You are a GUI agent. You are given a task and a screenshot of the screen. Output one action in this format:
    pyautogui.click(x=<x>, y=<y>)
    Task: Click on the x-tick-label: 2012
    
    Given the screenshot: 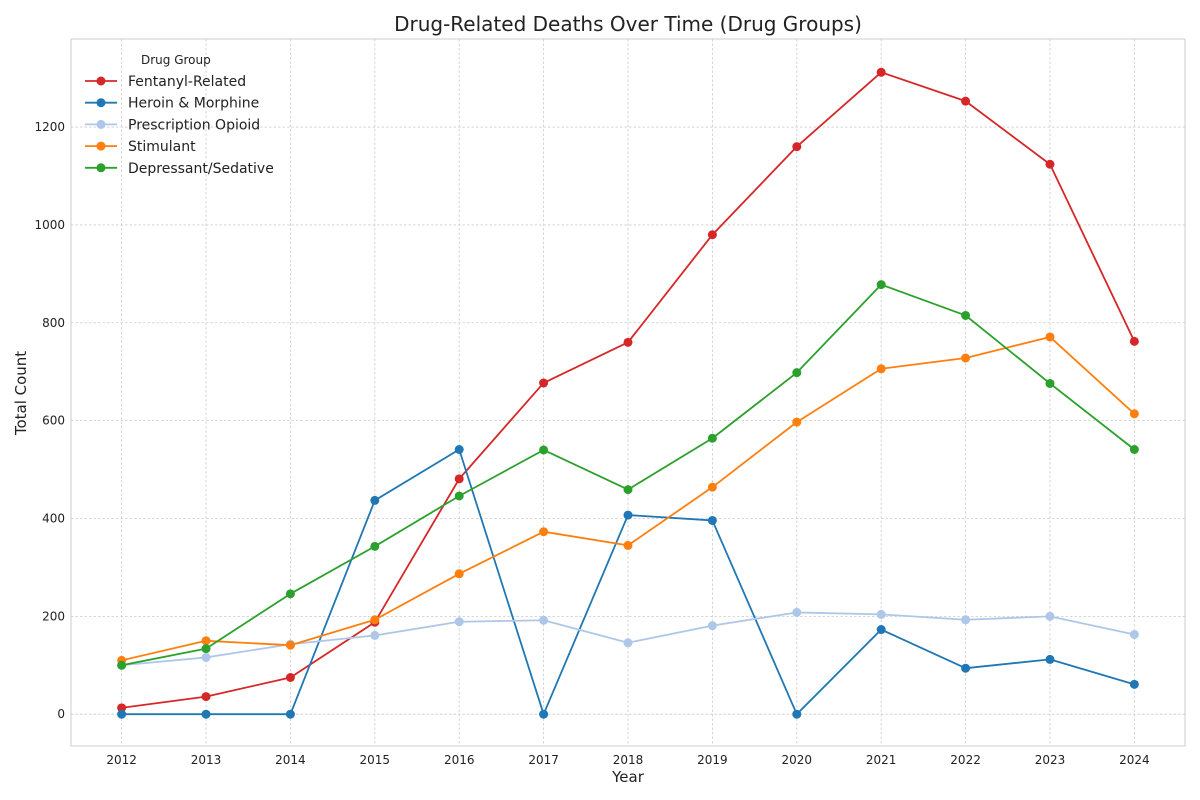 What is the action you would take?
    pyautogui.click(x=121, y=760)
    